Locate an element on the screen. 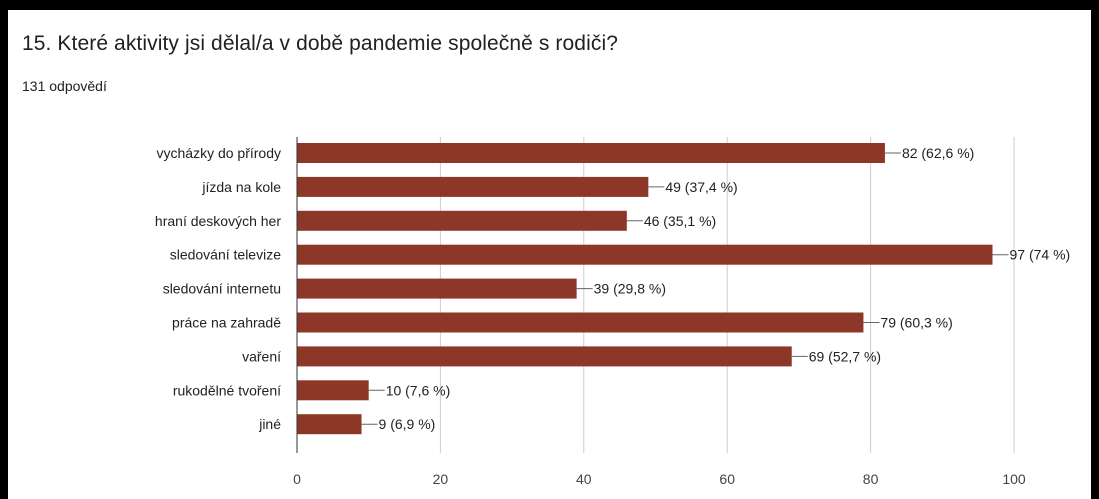  category-label: jízda na kole is located at coordinates (241, 187).